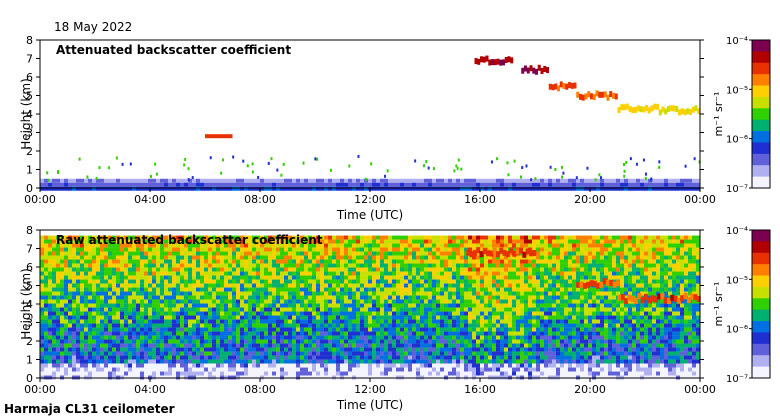  What do you see at coordinates (480, 199) in the screenshot?
I see `x-tick-label: 16:00` at bounding box center [480, 199].